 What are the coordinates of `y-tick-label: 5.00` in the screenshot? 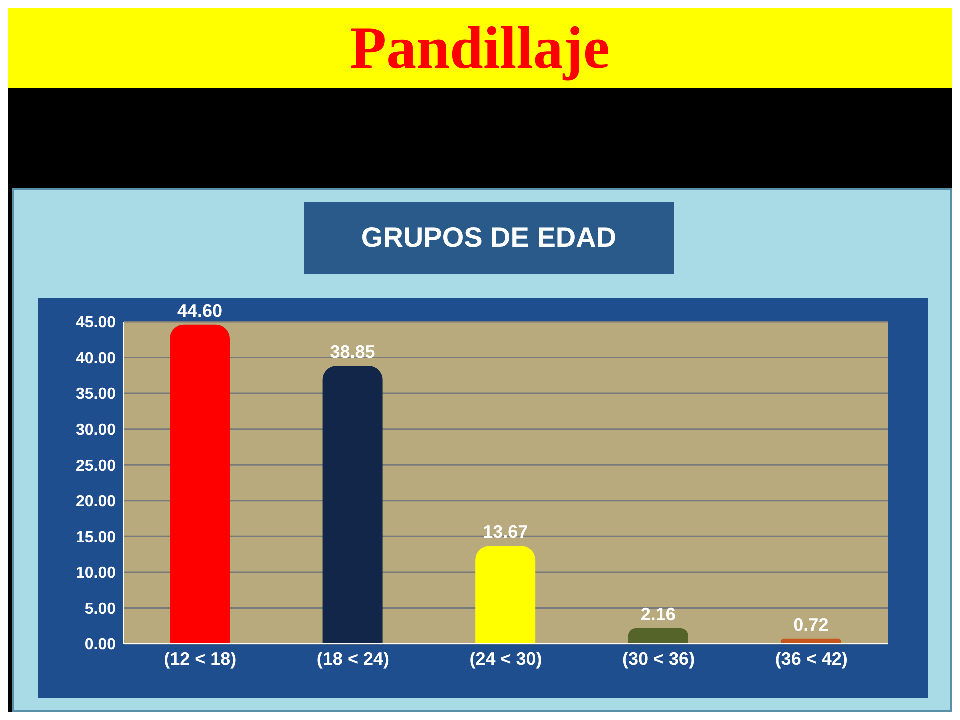 It's located at (100, 609).